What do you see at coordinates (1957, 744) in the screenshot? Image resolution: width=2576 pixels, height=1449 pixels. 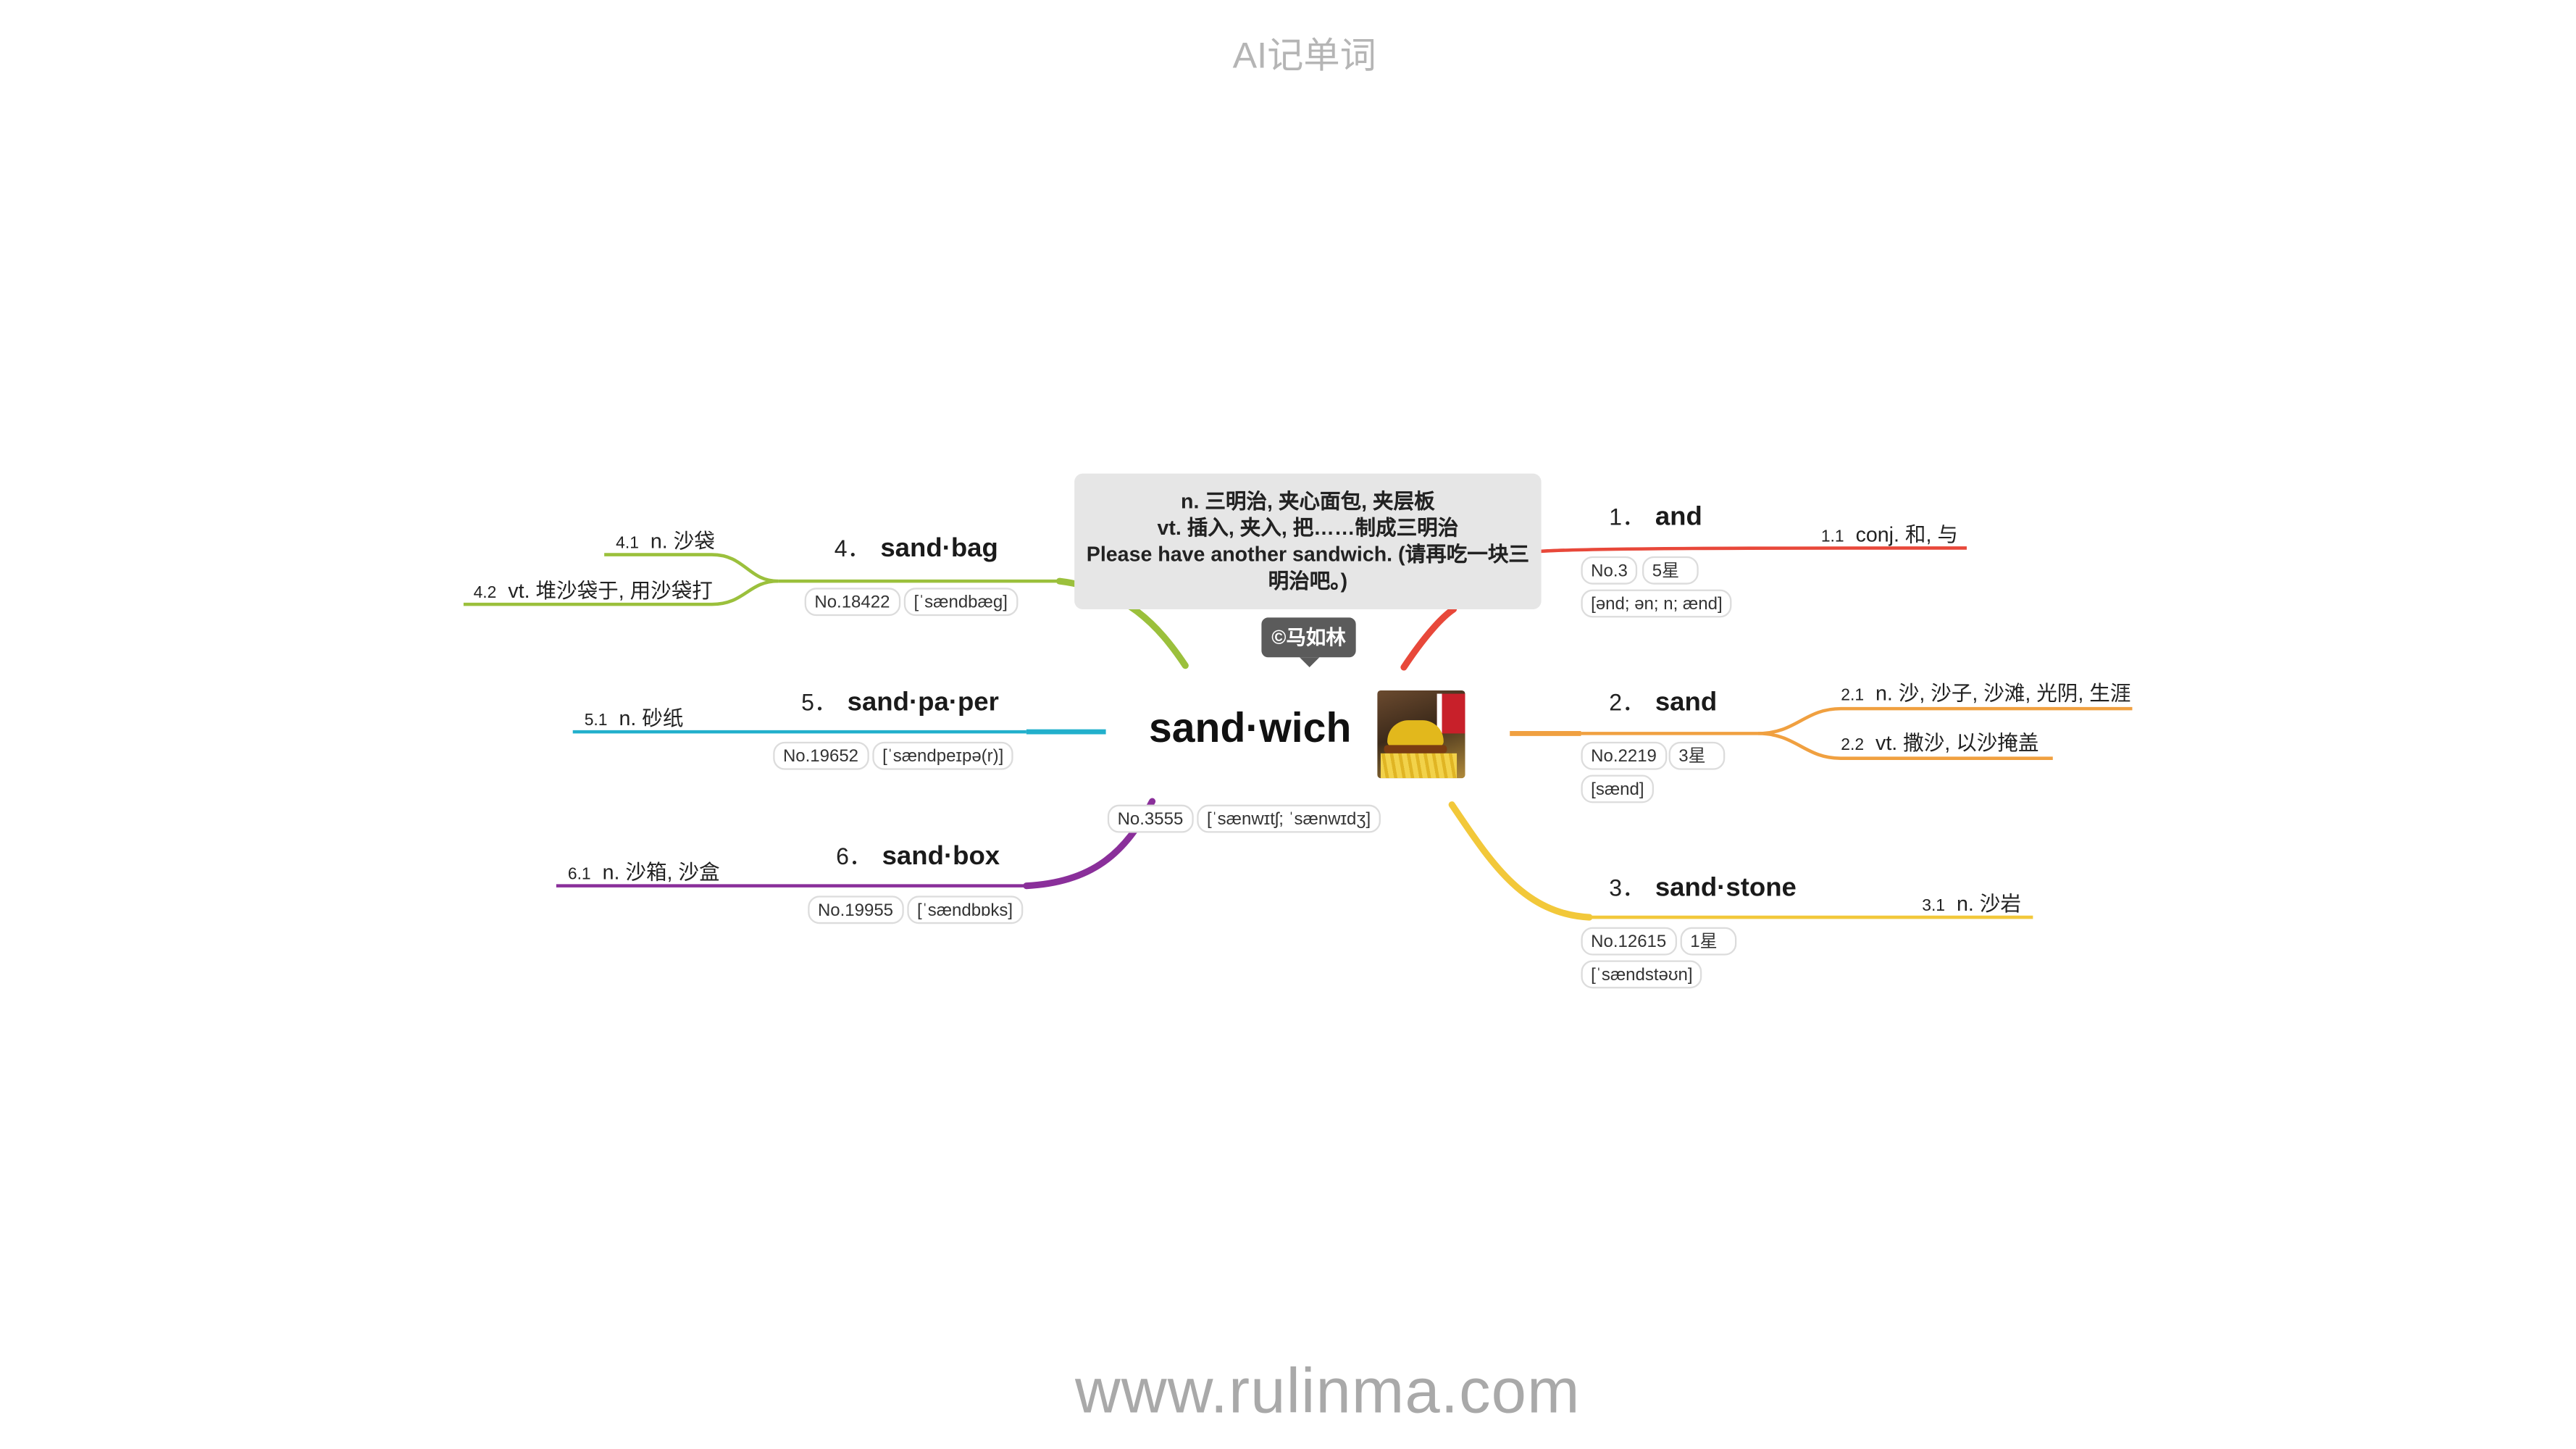 I see `sense-text: vt. 撒沙, 以沙掩盖` at bounding box center [1957, 744].